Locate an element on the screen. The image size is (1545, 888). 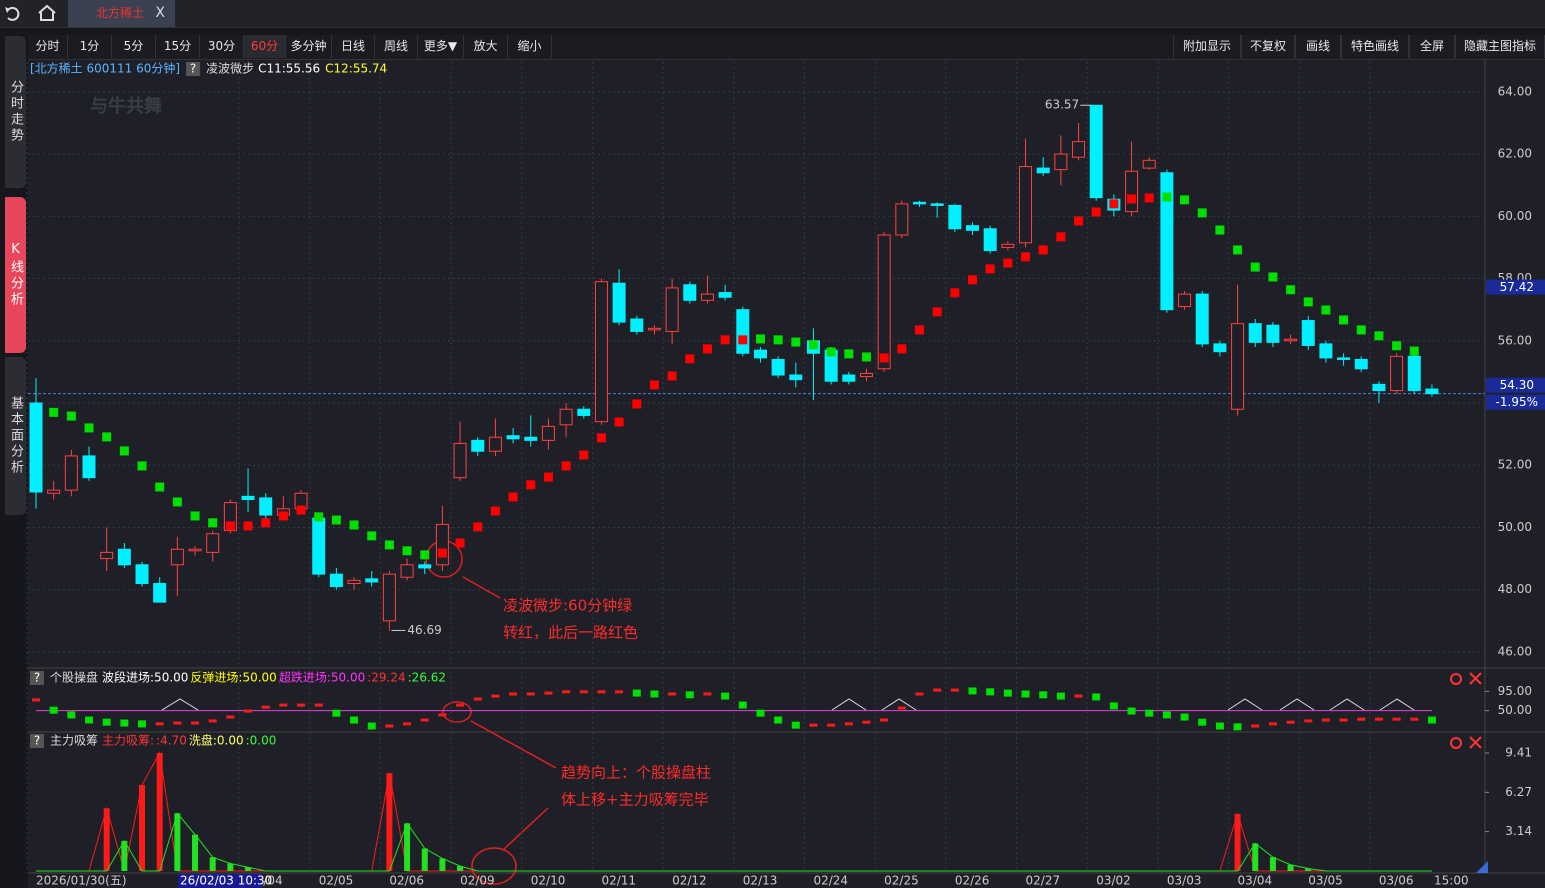
y-tick-label: 60.00 is located at coordinates (1515, 216).